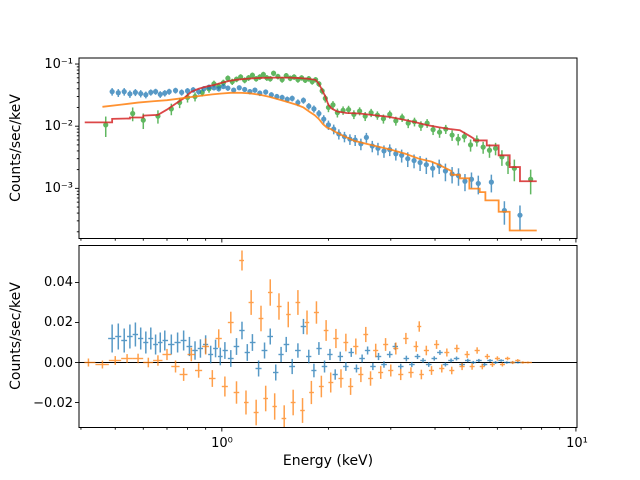 This screenshot has height=480, width=640. I want to click on top-ytick-label-1e-3: 10⁻³, so click(58, 188).